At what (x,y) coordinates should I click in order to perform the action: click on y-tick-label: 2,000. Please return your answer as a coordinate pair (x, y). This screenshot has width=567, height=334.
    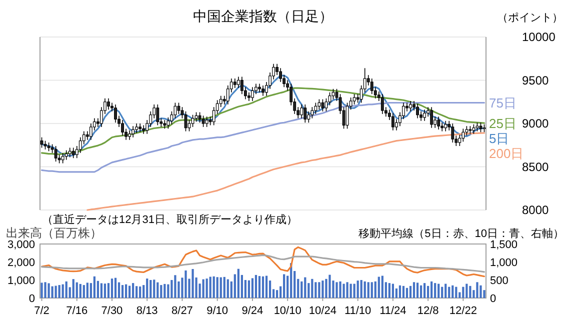
    Looking at the image, I should click on (21, 263).